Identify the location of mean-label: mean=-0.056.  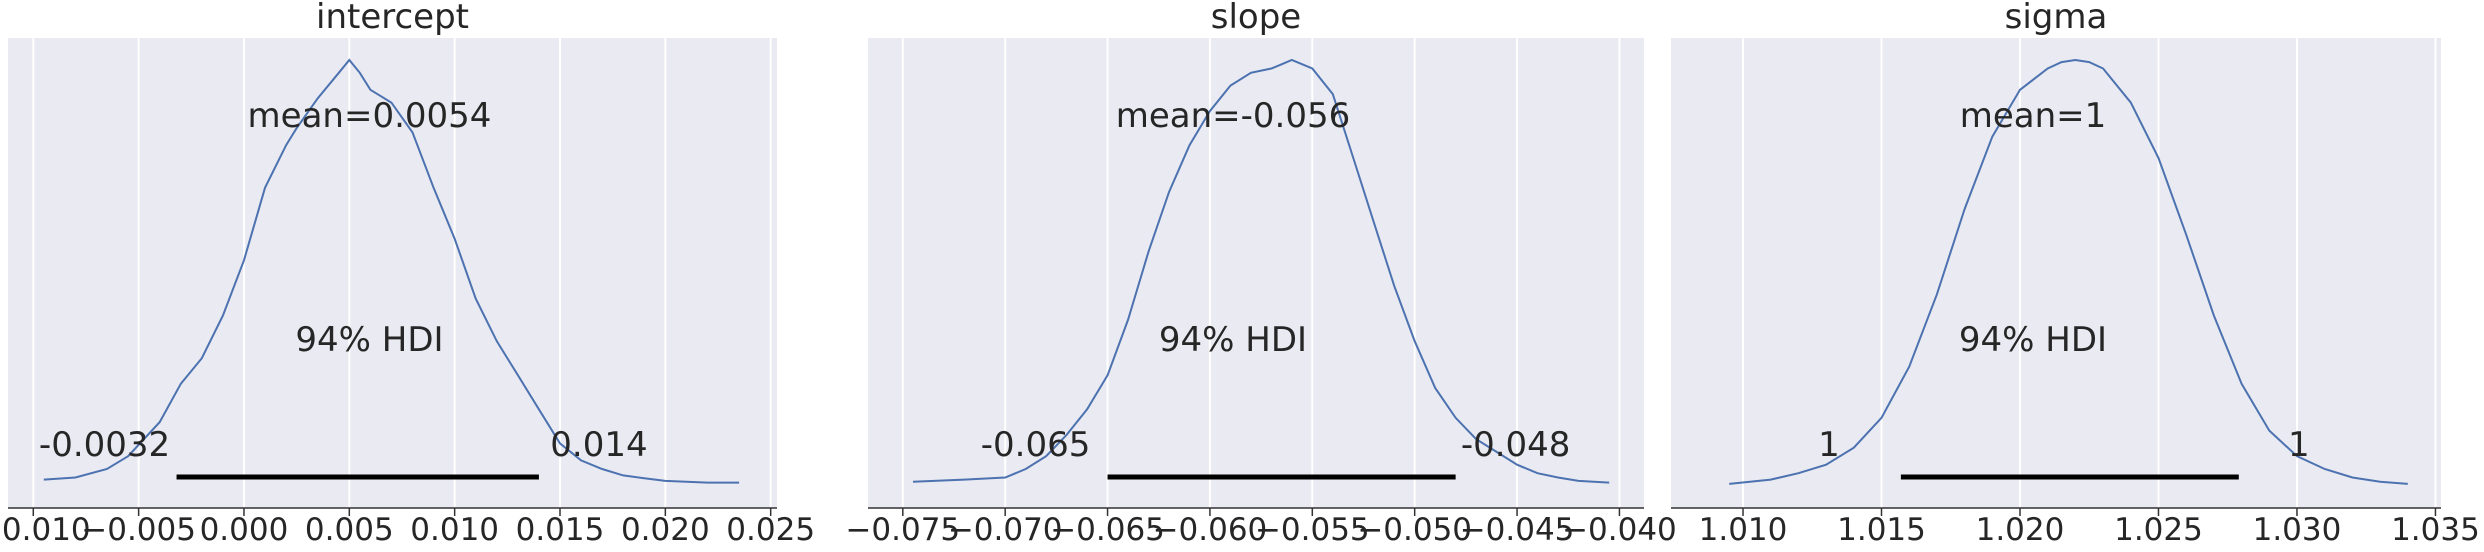
(1233, 116).